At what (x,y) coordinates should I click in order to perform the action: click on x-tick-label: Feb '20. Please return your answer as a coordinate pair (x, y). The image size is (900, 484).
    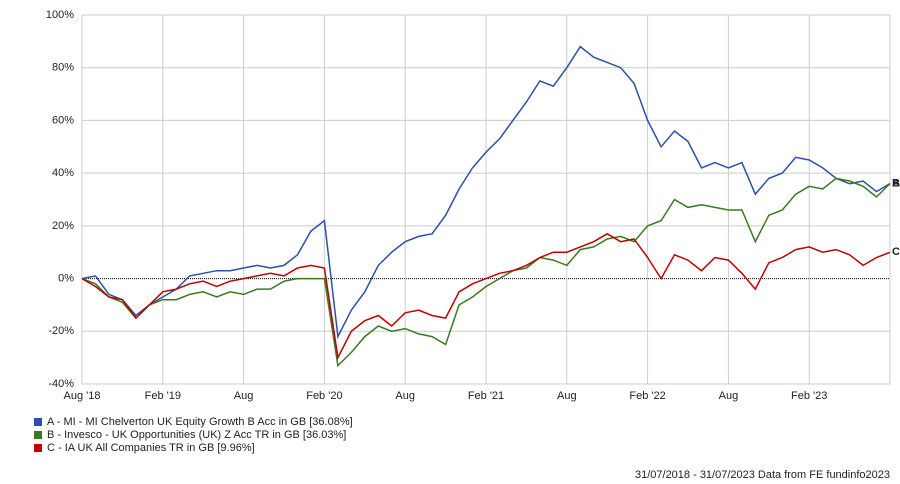
    Looking at the image, I should click on (324, 396).